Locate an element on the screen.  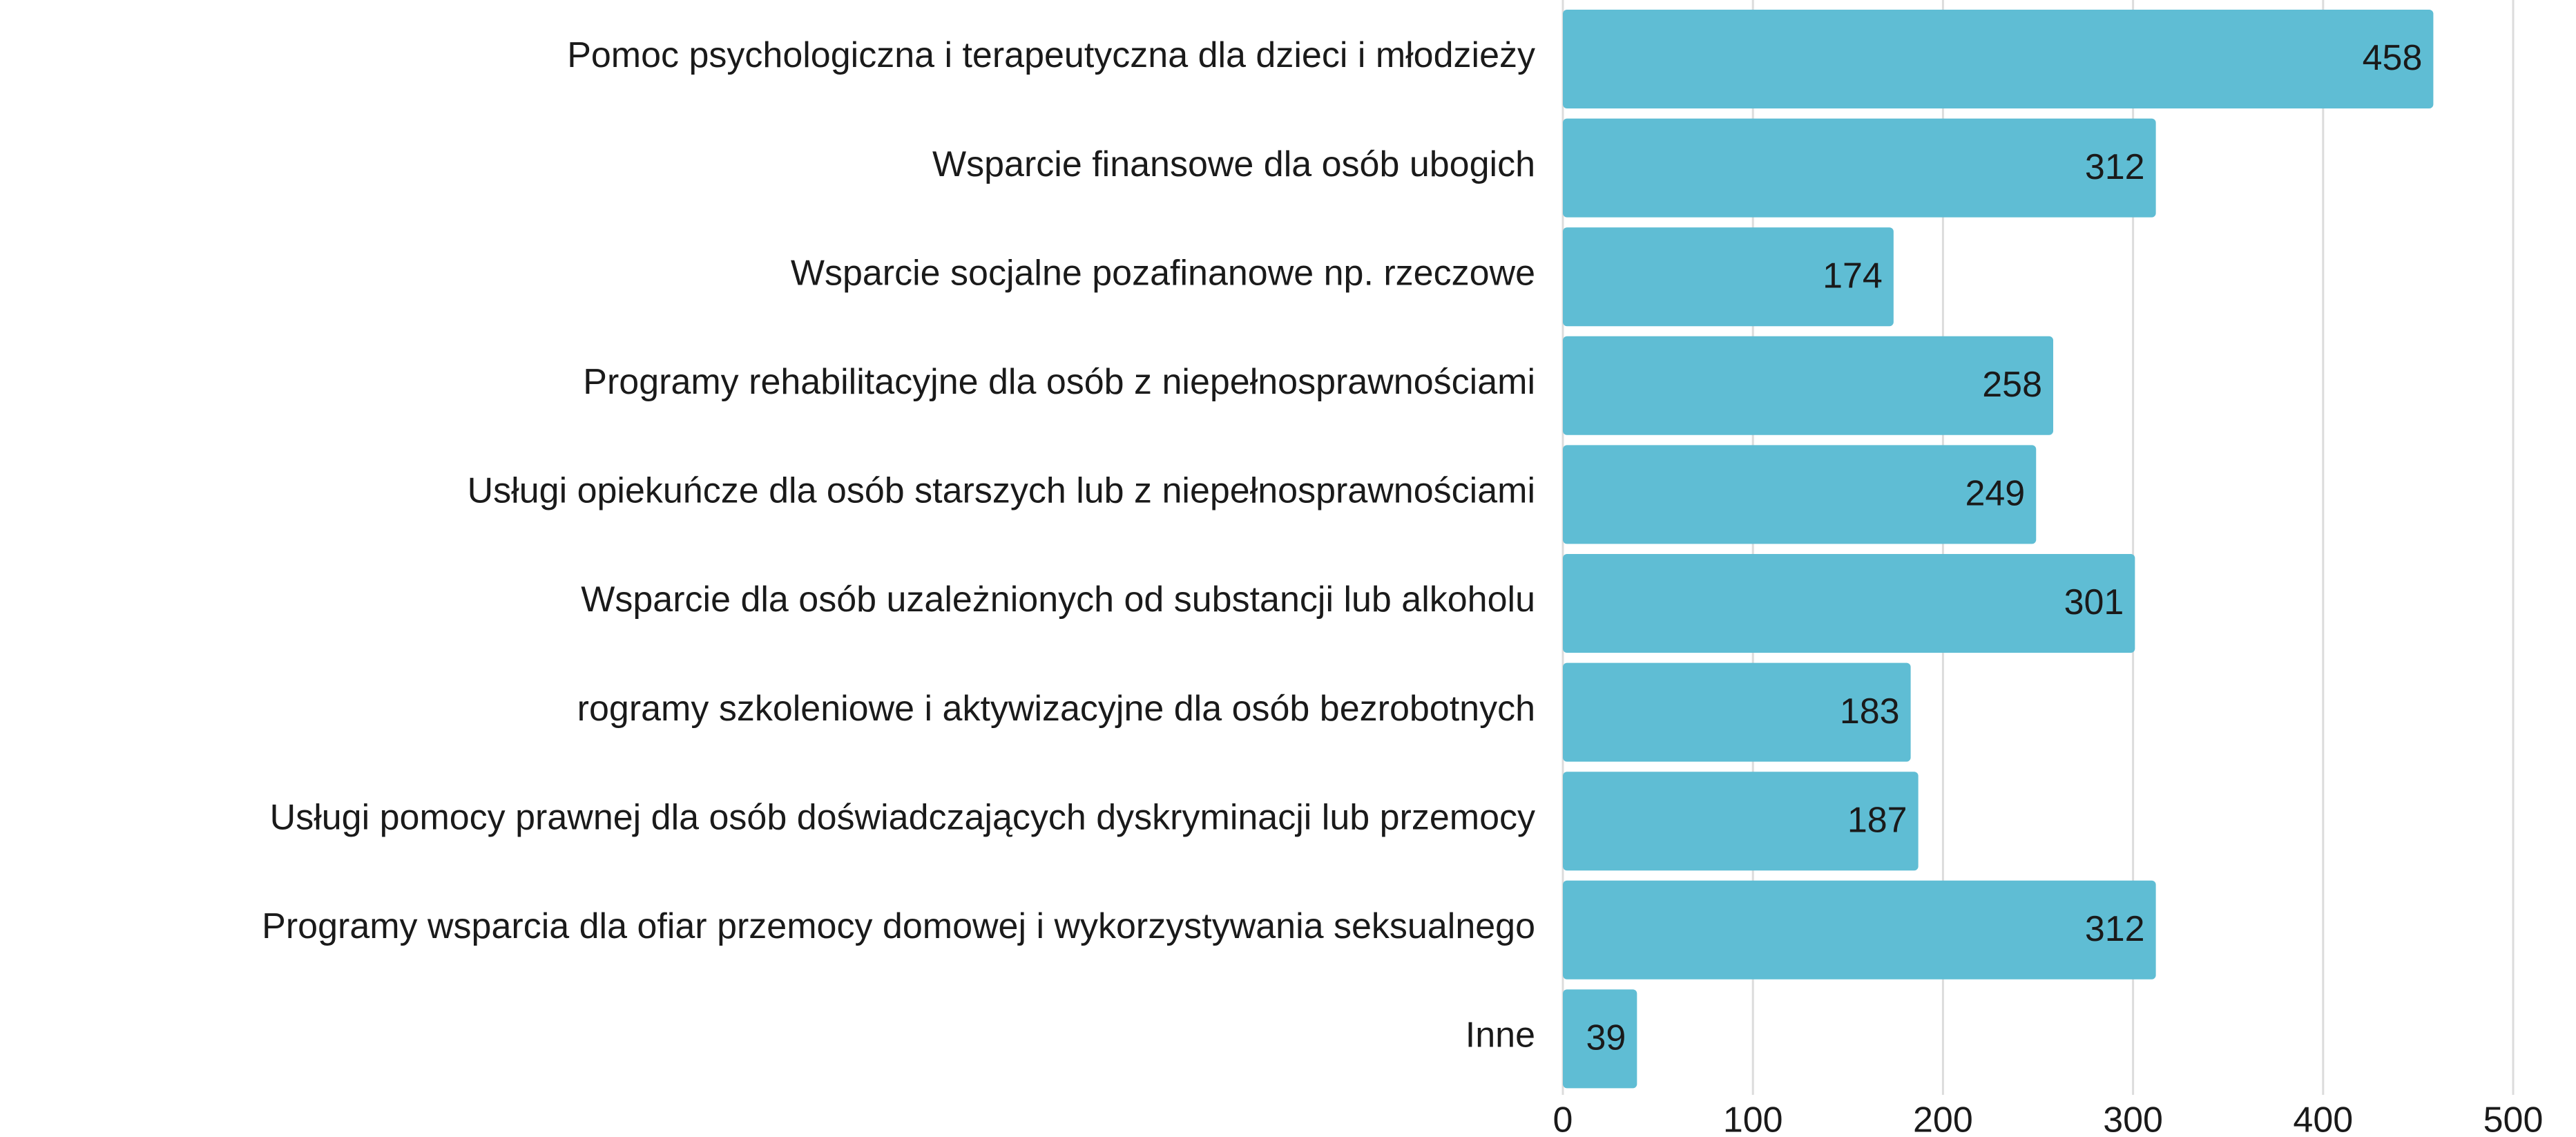
value-label: 187 is located at coordinates (1877, 820).